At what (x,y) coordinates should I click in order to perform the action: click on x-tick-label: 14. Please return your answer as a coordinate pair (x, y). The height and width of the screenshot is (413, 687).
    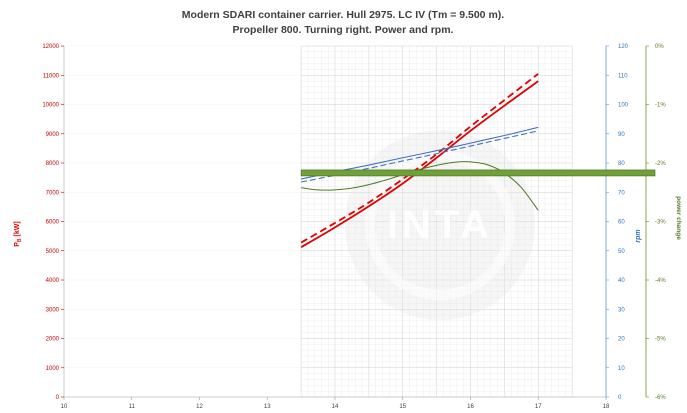
    Looking at the image, I should click on (335, 407).